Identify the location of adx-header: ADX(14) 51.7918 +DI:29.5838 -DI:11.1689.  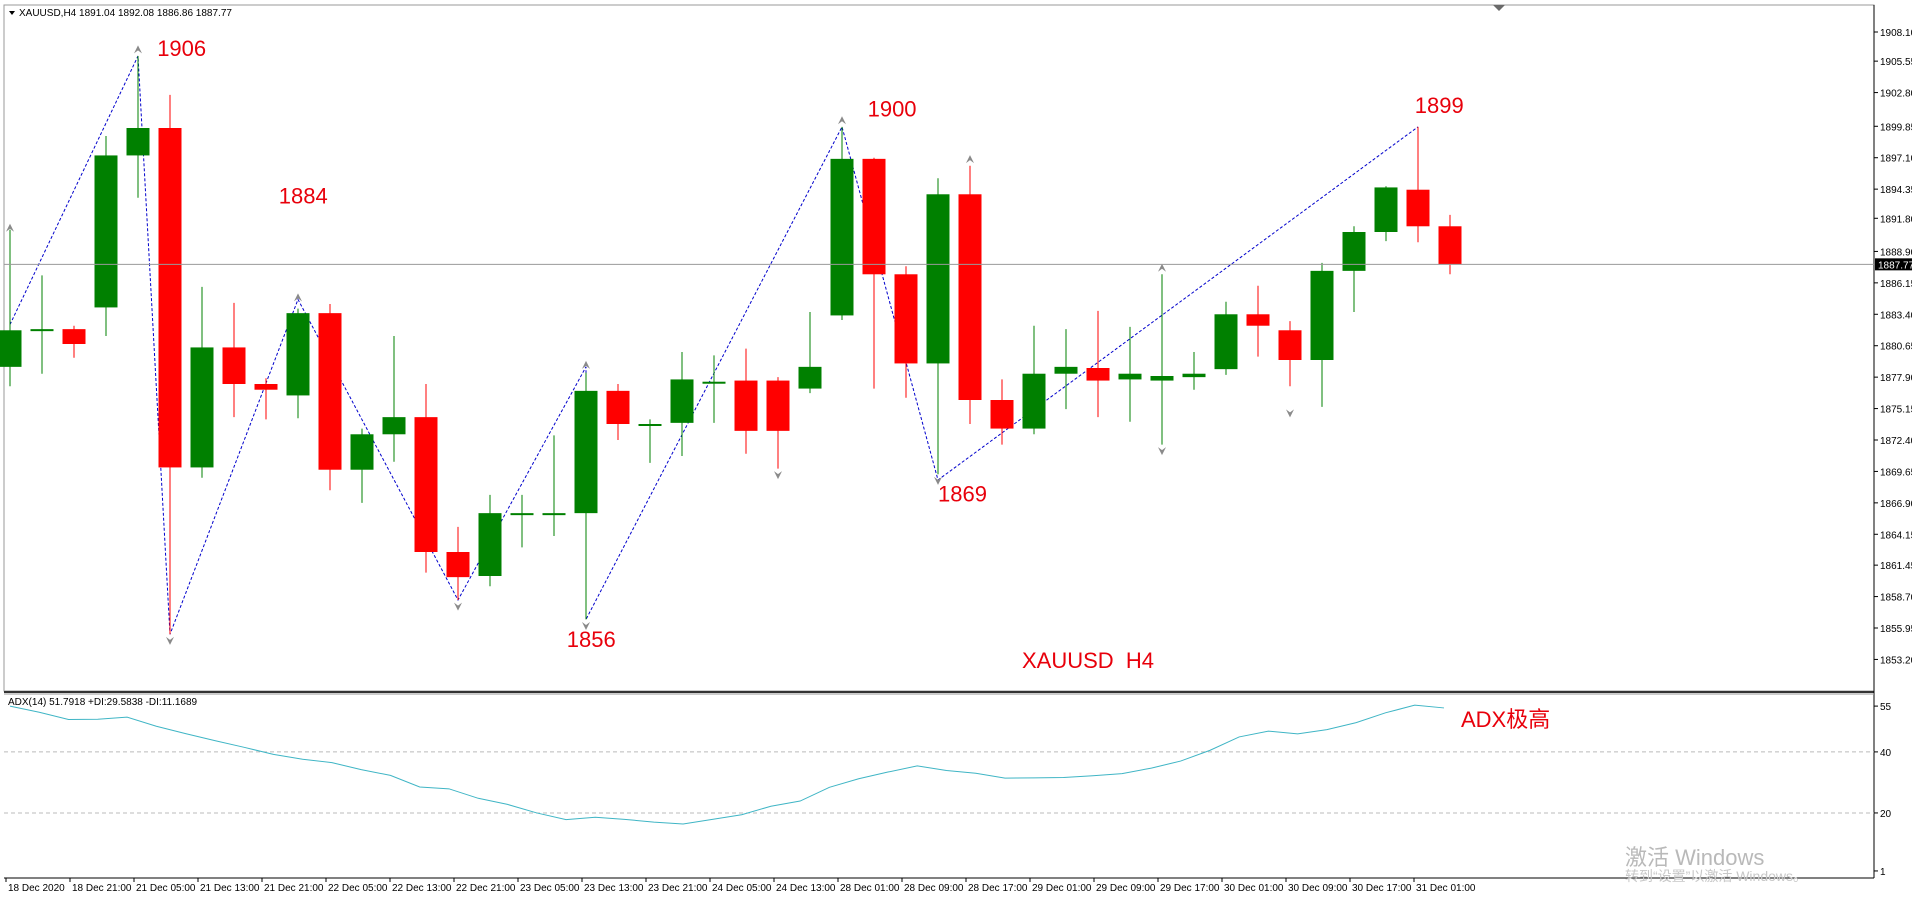
(103, 702).